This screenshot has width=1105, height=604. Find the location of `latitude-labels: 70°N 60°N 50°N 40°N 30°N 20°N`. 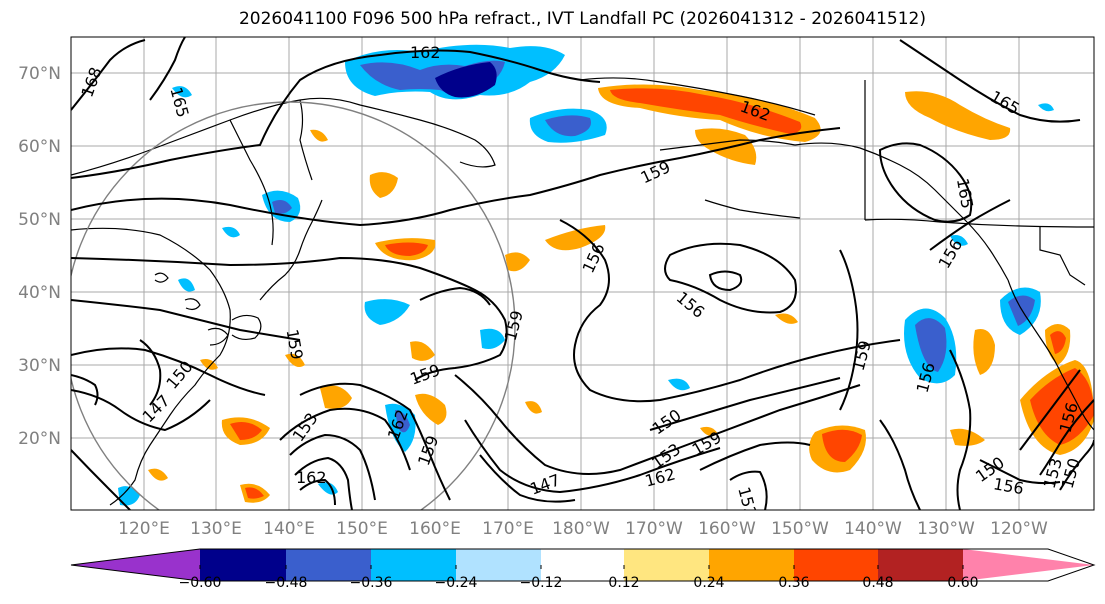

latitude-labels: 70°N 60°N 50°N 40°N 30°N 20°N is located at coordinates (39, 256).